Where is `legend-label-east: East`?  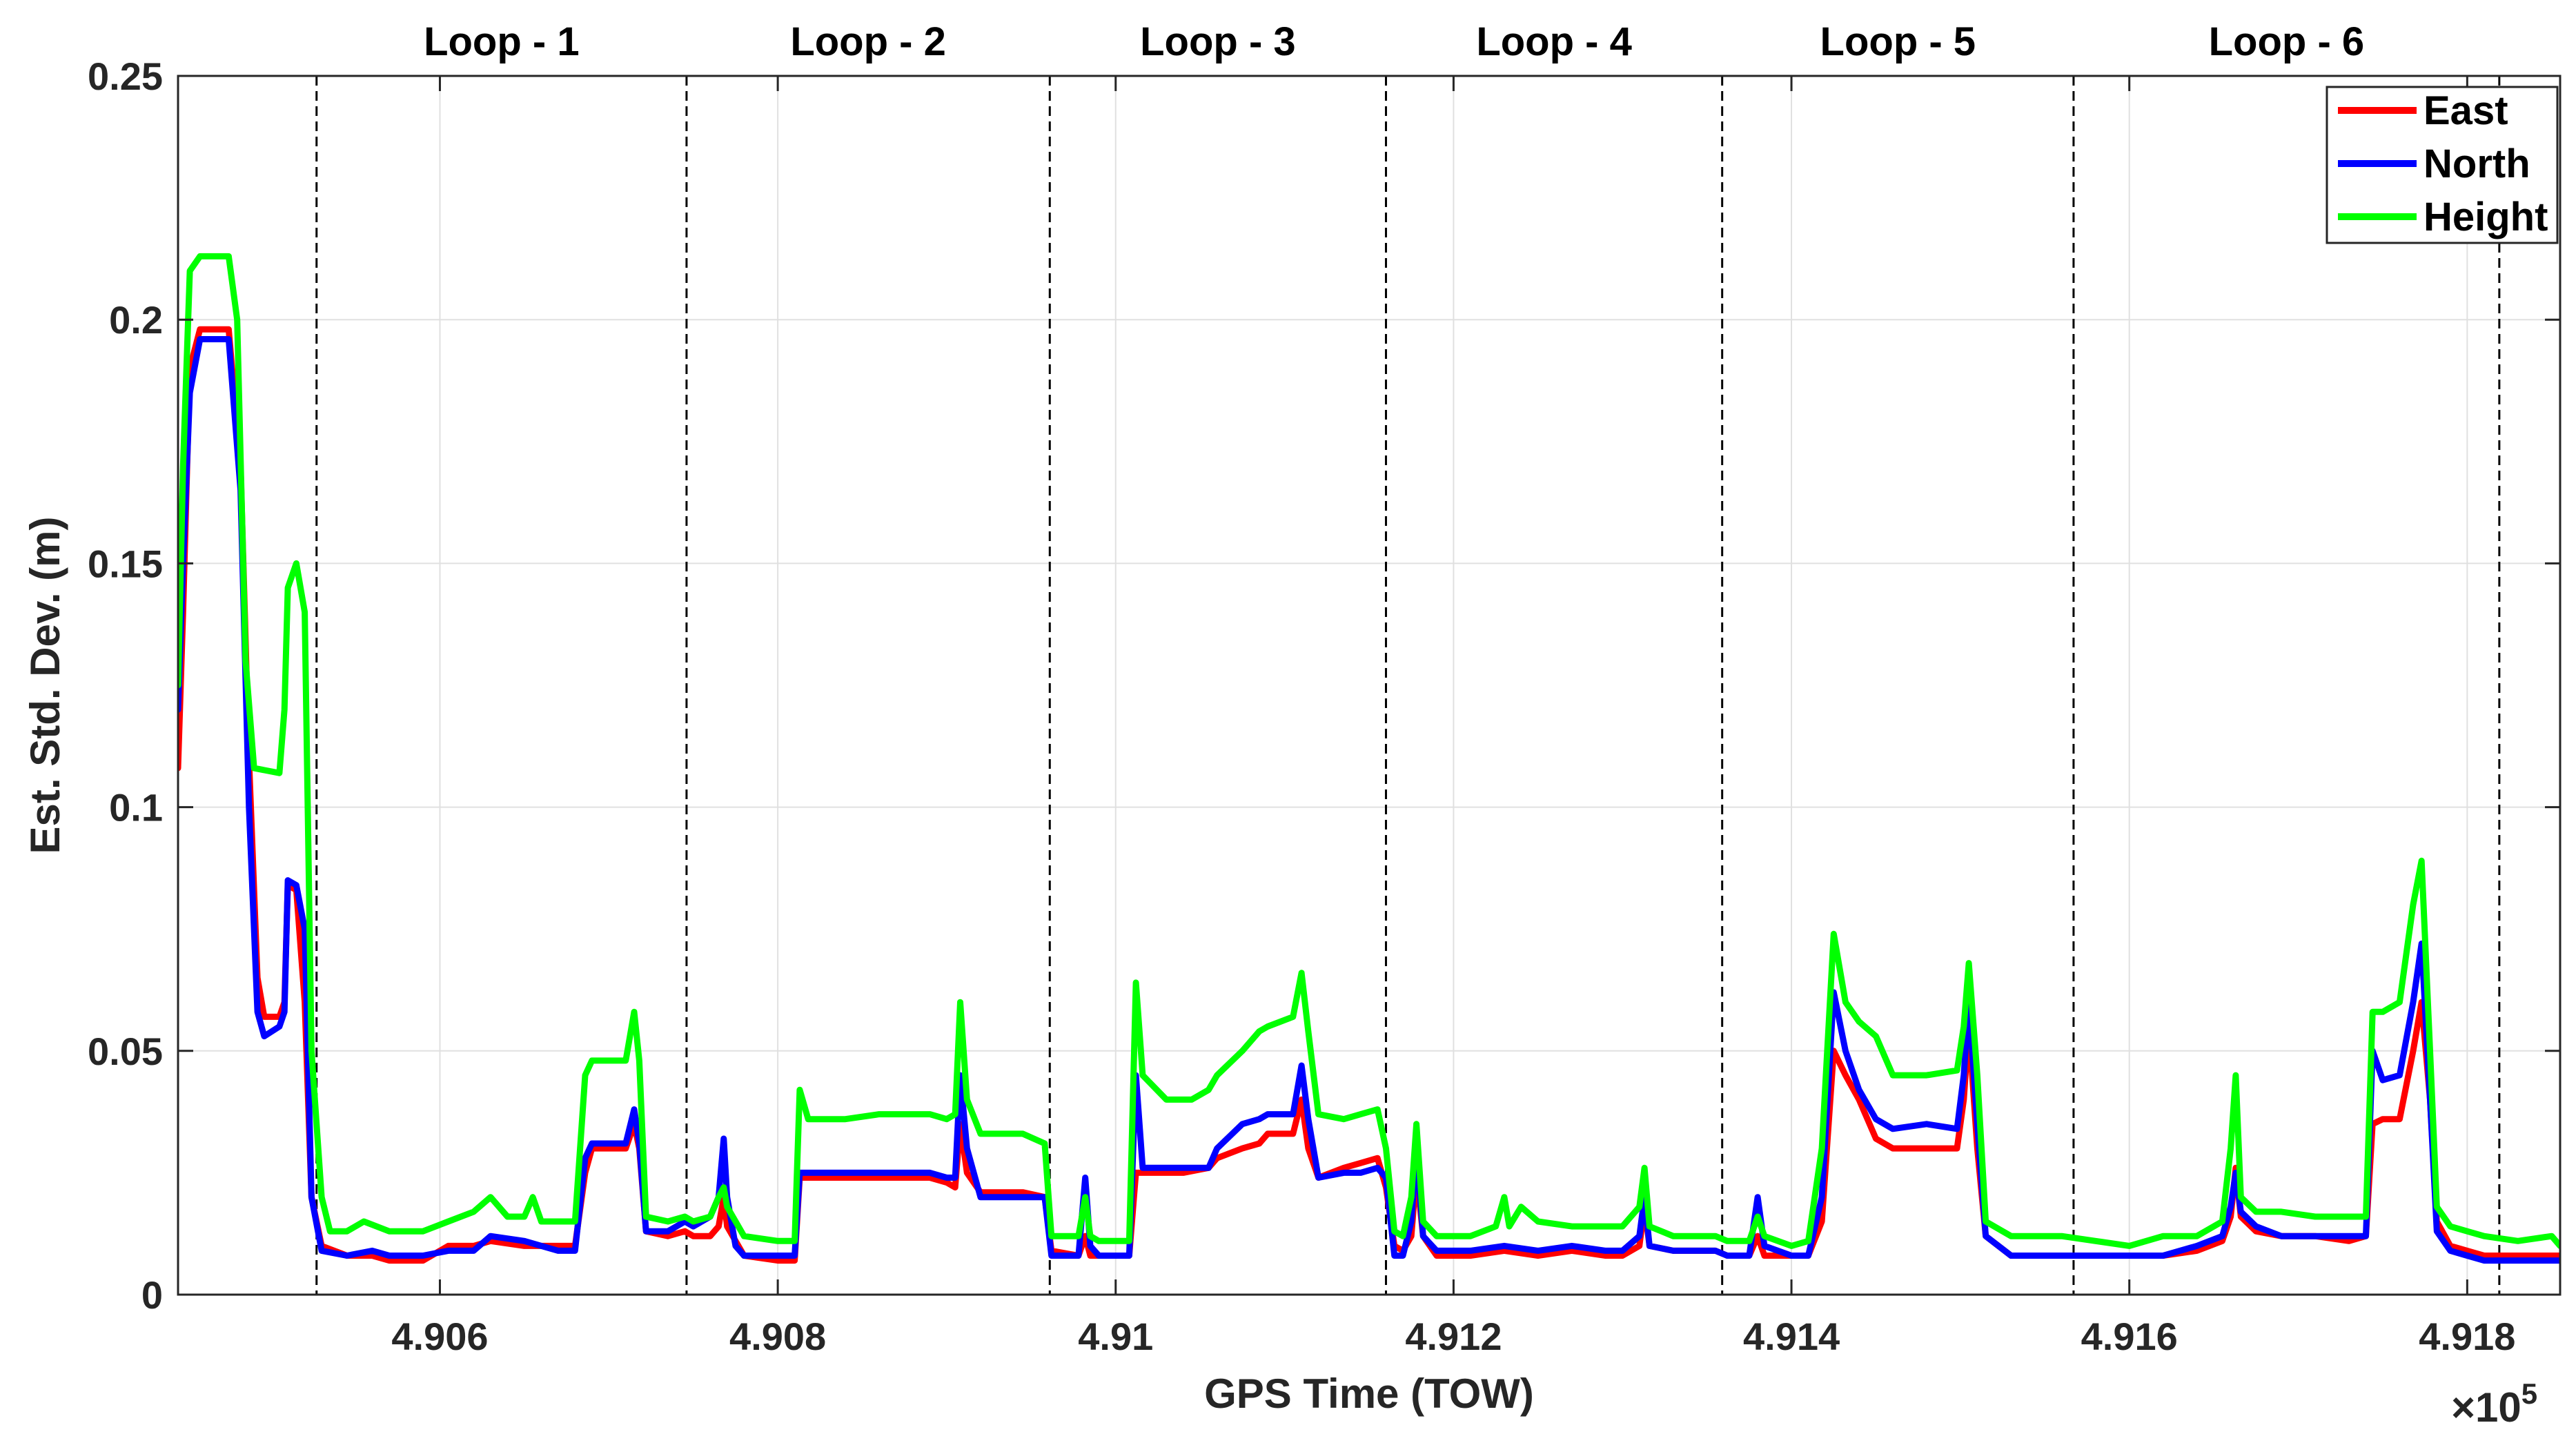
legend-label-east: East is located at coordinates (2465, 110).